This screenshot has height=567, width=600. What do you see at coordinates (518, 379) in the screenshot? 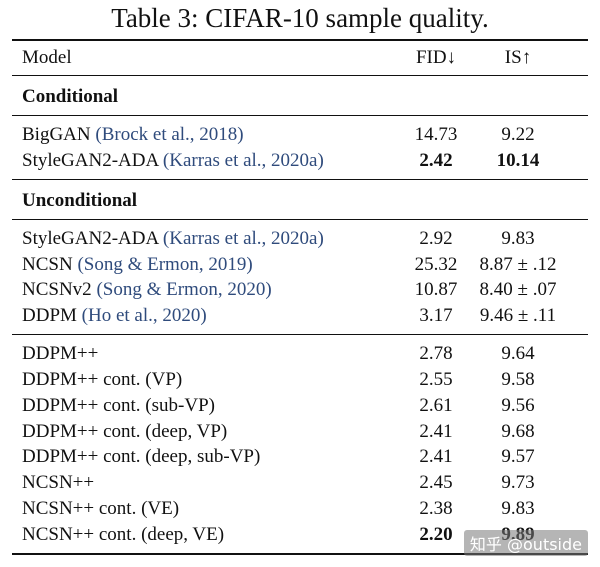
I see `is-value: 9.58` at bounding box center [518, 379].